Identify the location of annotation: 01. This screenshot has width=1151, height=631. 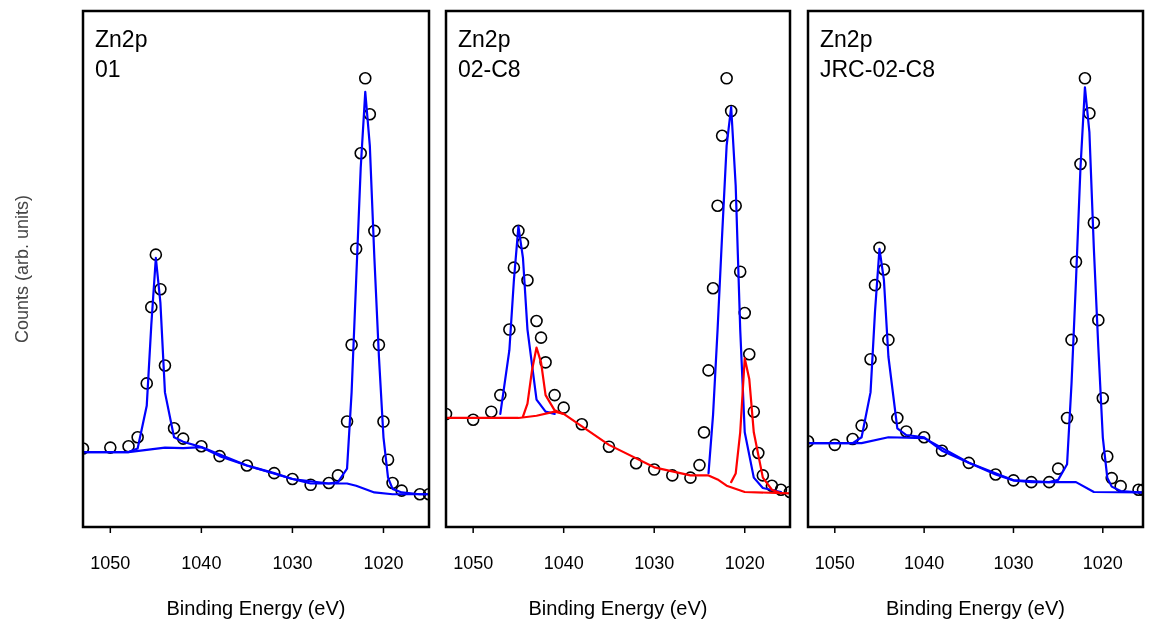
(108, 69).